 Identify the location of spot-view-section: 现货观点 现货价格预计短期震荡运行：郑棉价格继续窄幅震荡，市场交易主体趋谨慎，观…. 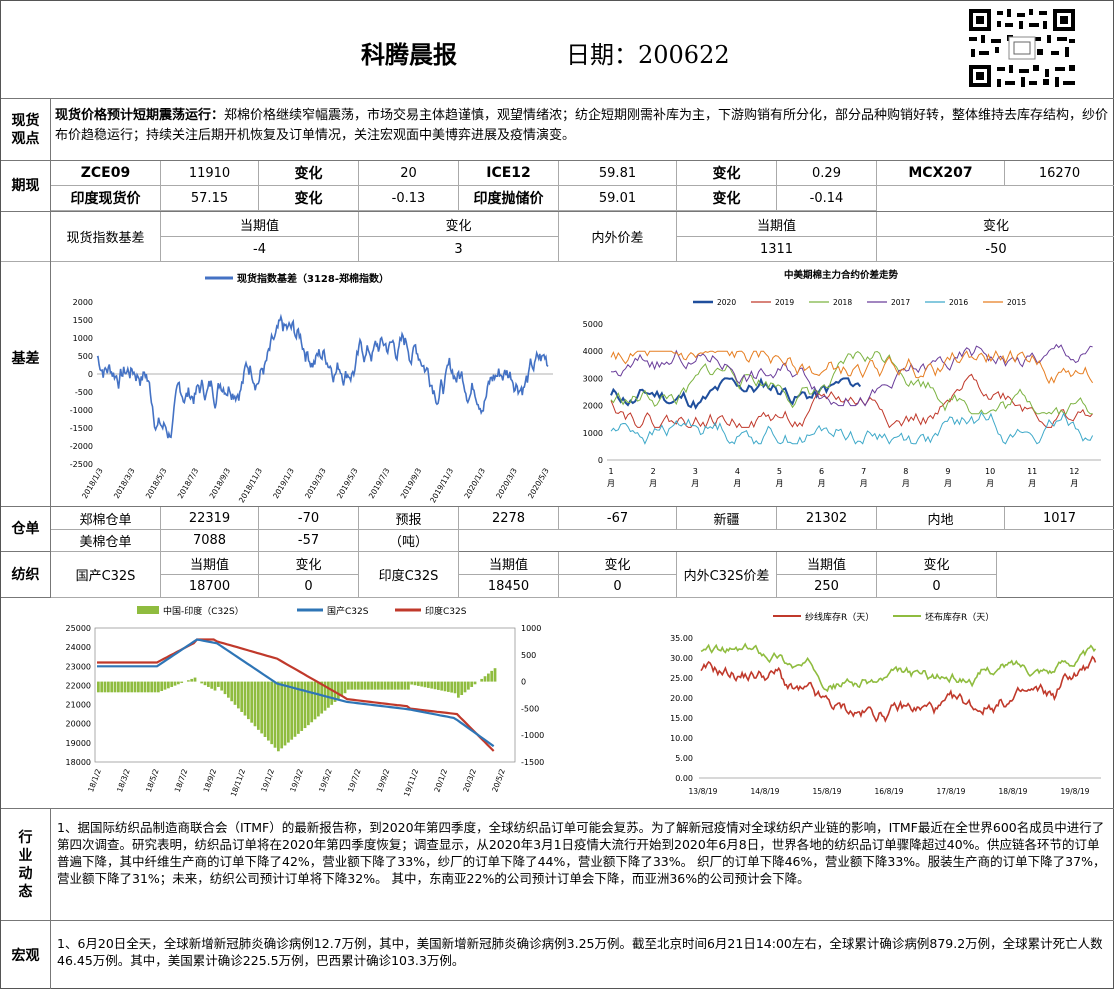
(557, 130).